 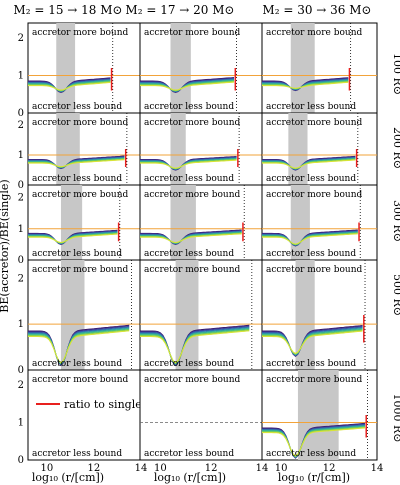 What do you see at coordinates (46, 468) in the screenshot?
I see `x-tick-label: 10` at bounding box center [46, 468].